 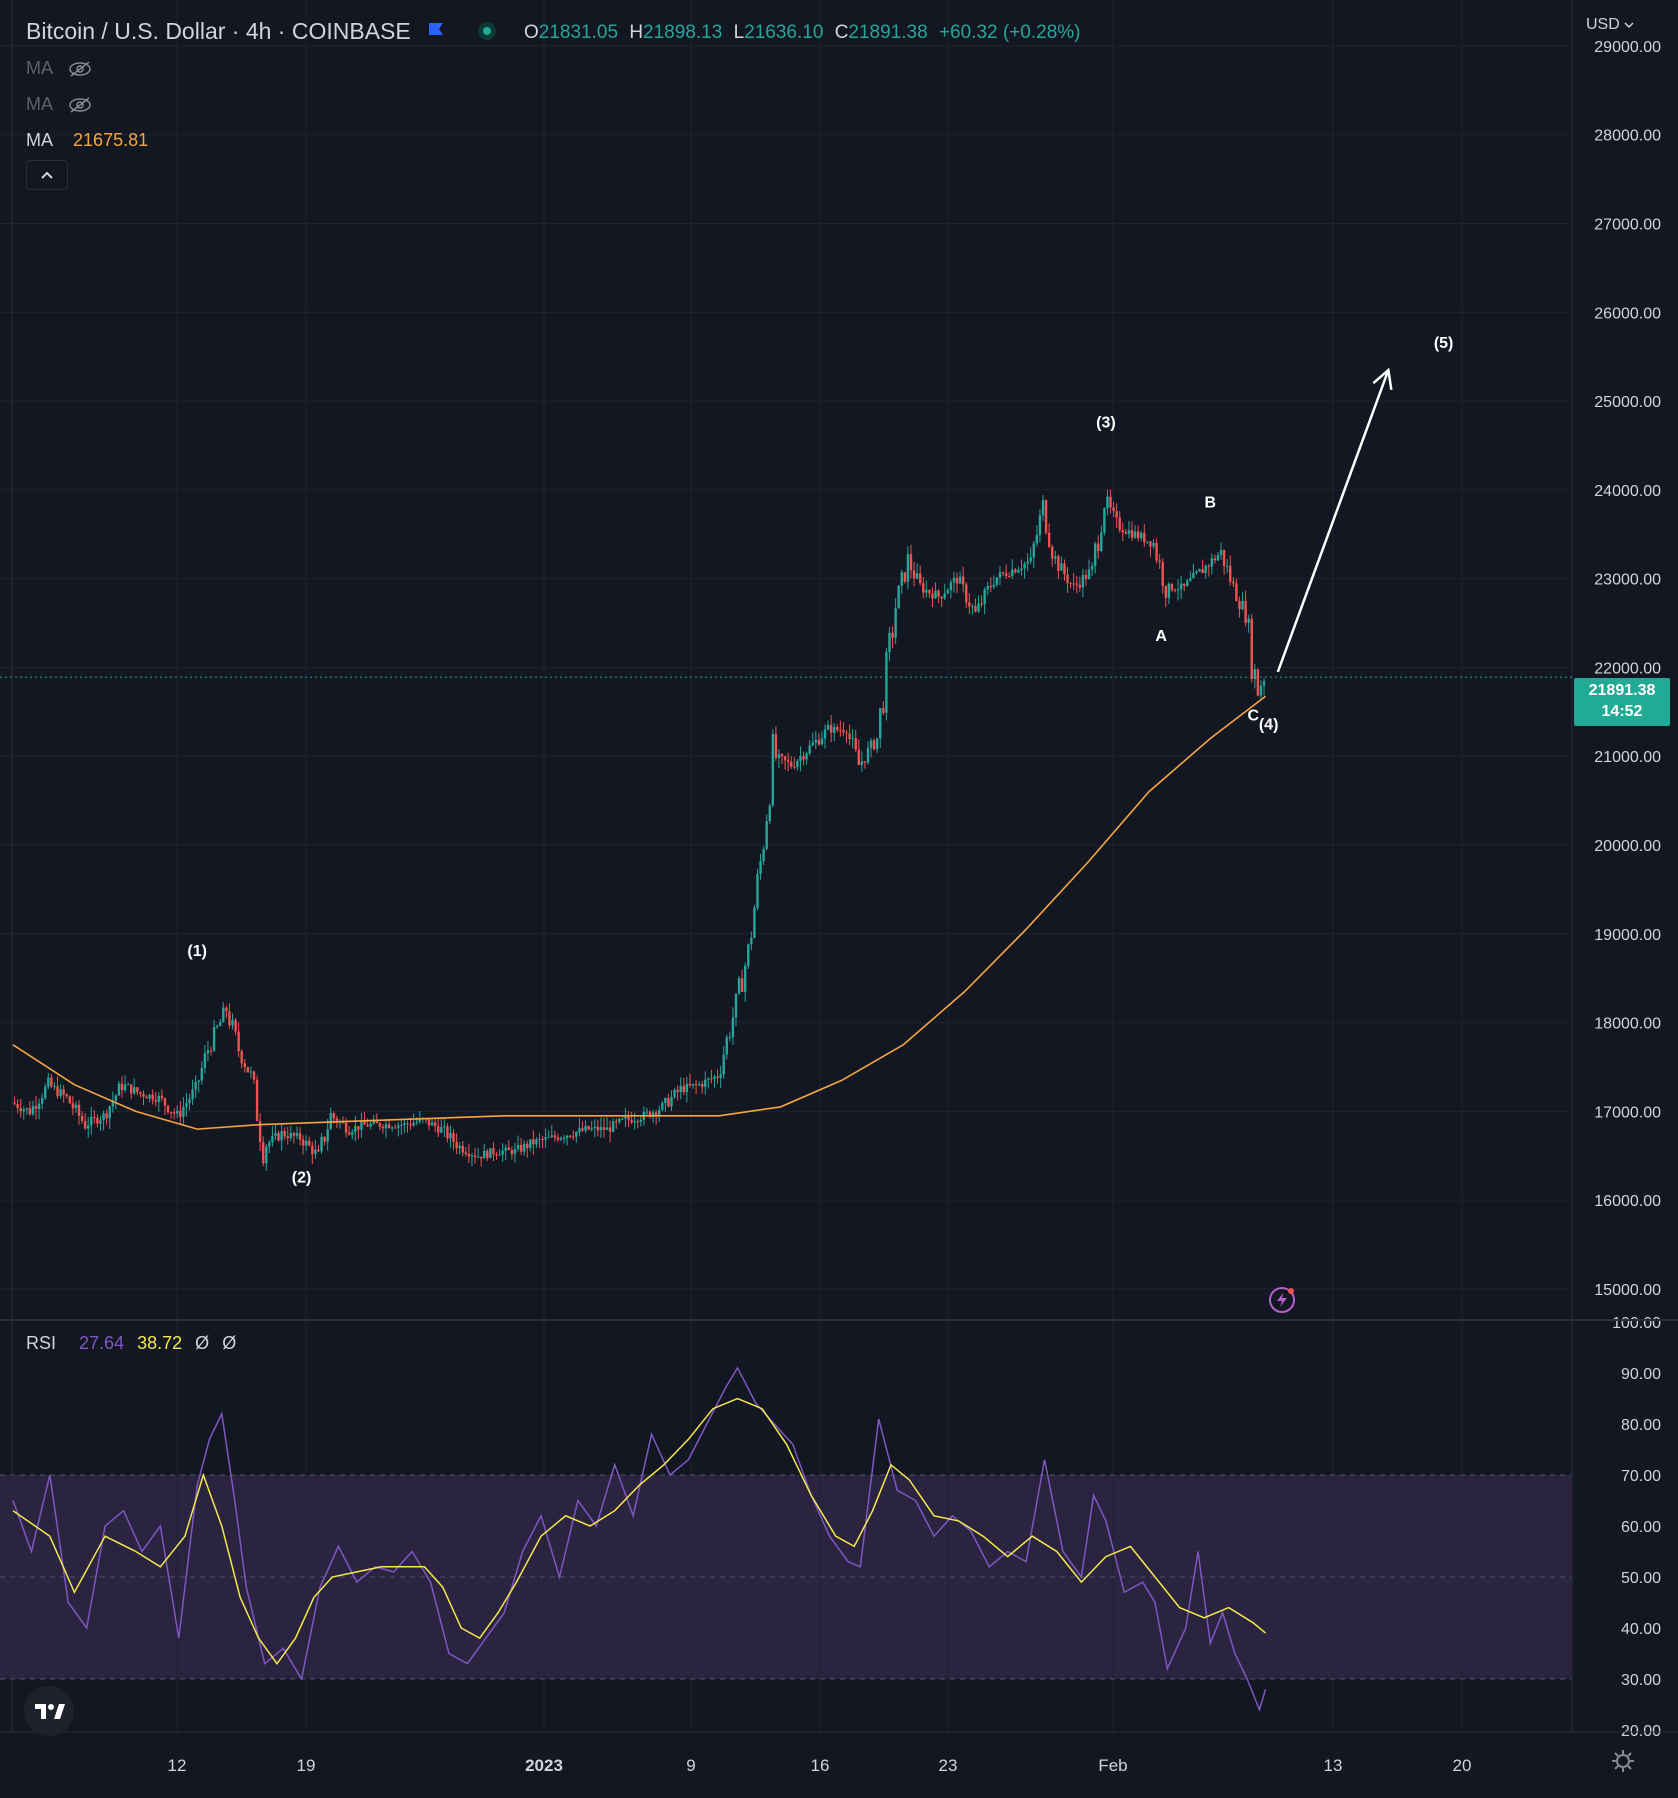 What do you see at coordinates (841, 32) in the screenshot?
I see `ohlc-close-key: C` at bounding box center [841, 32].